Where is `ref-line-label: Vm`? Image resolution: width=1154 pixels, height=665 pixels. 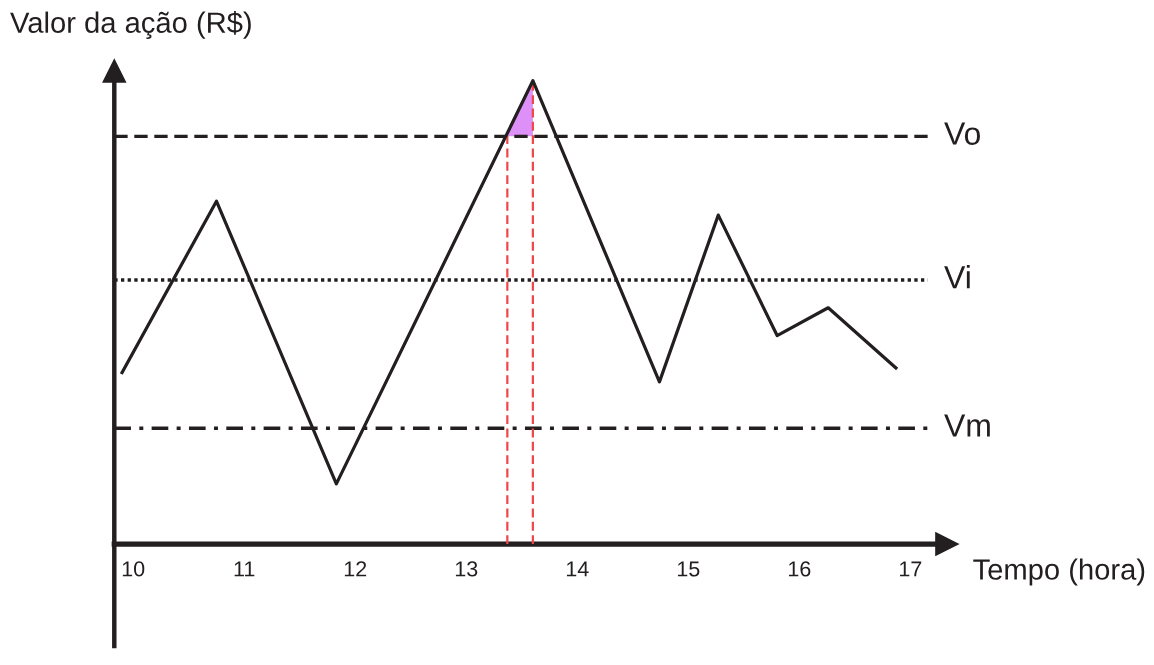
ref-line-label: Vm is located at coordinates (967, 425).